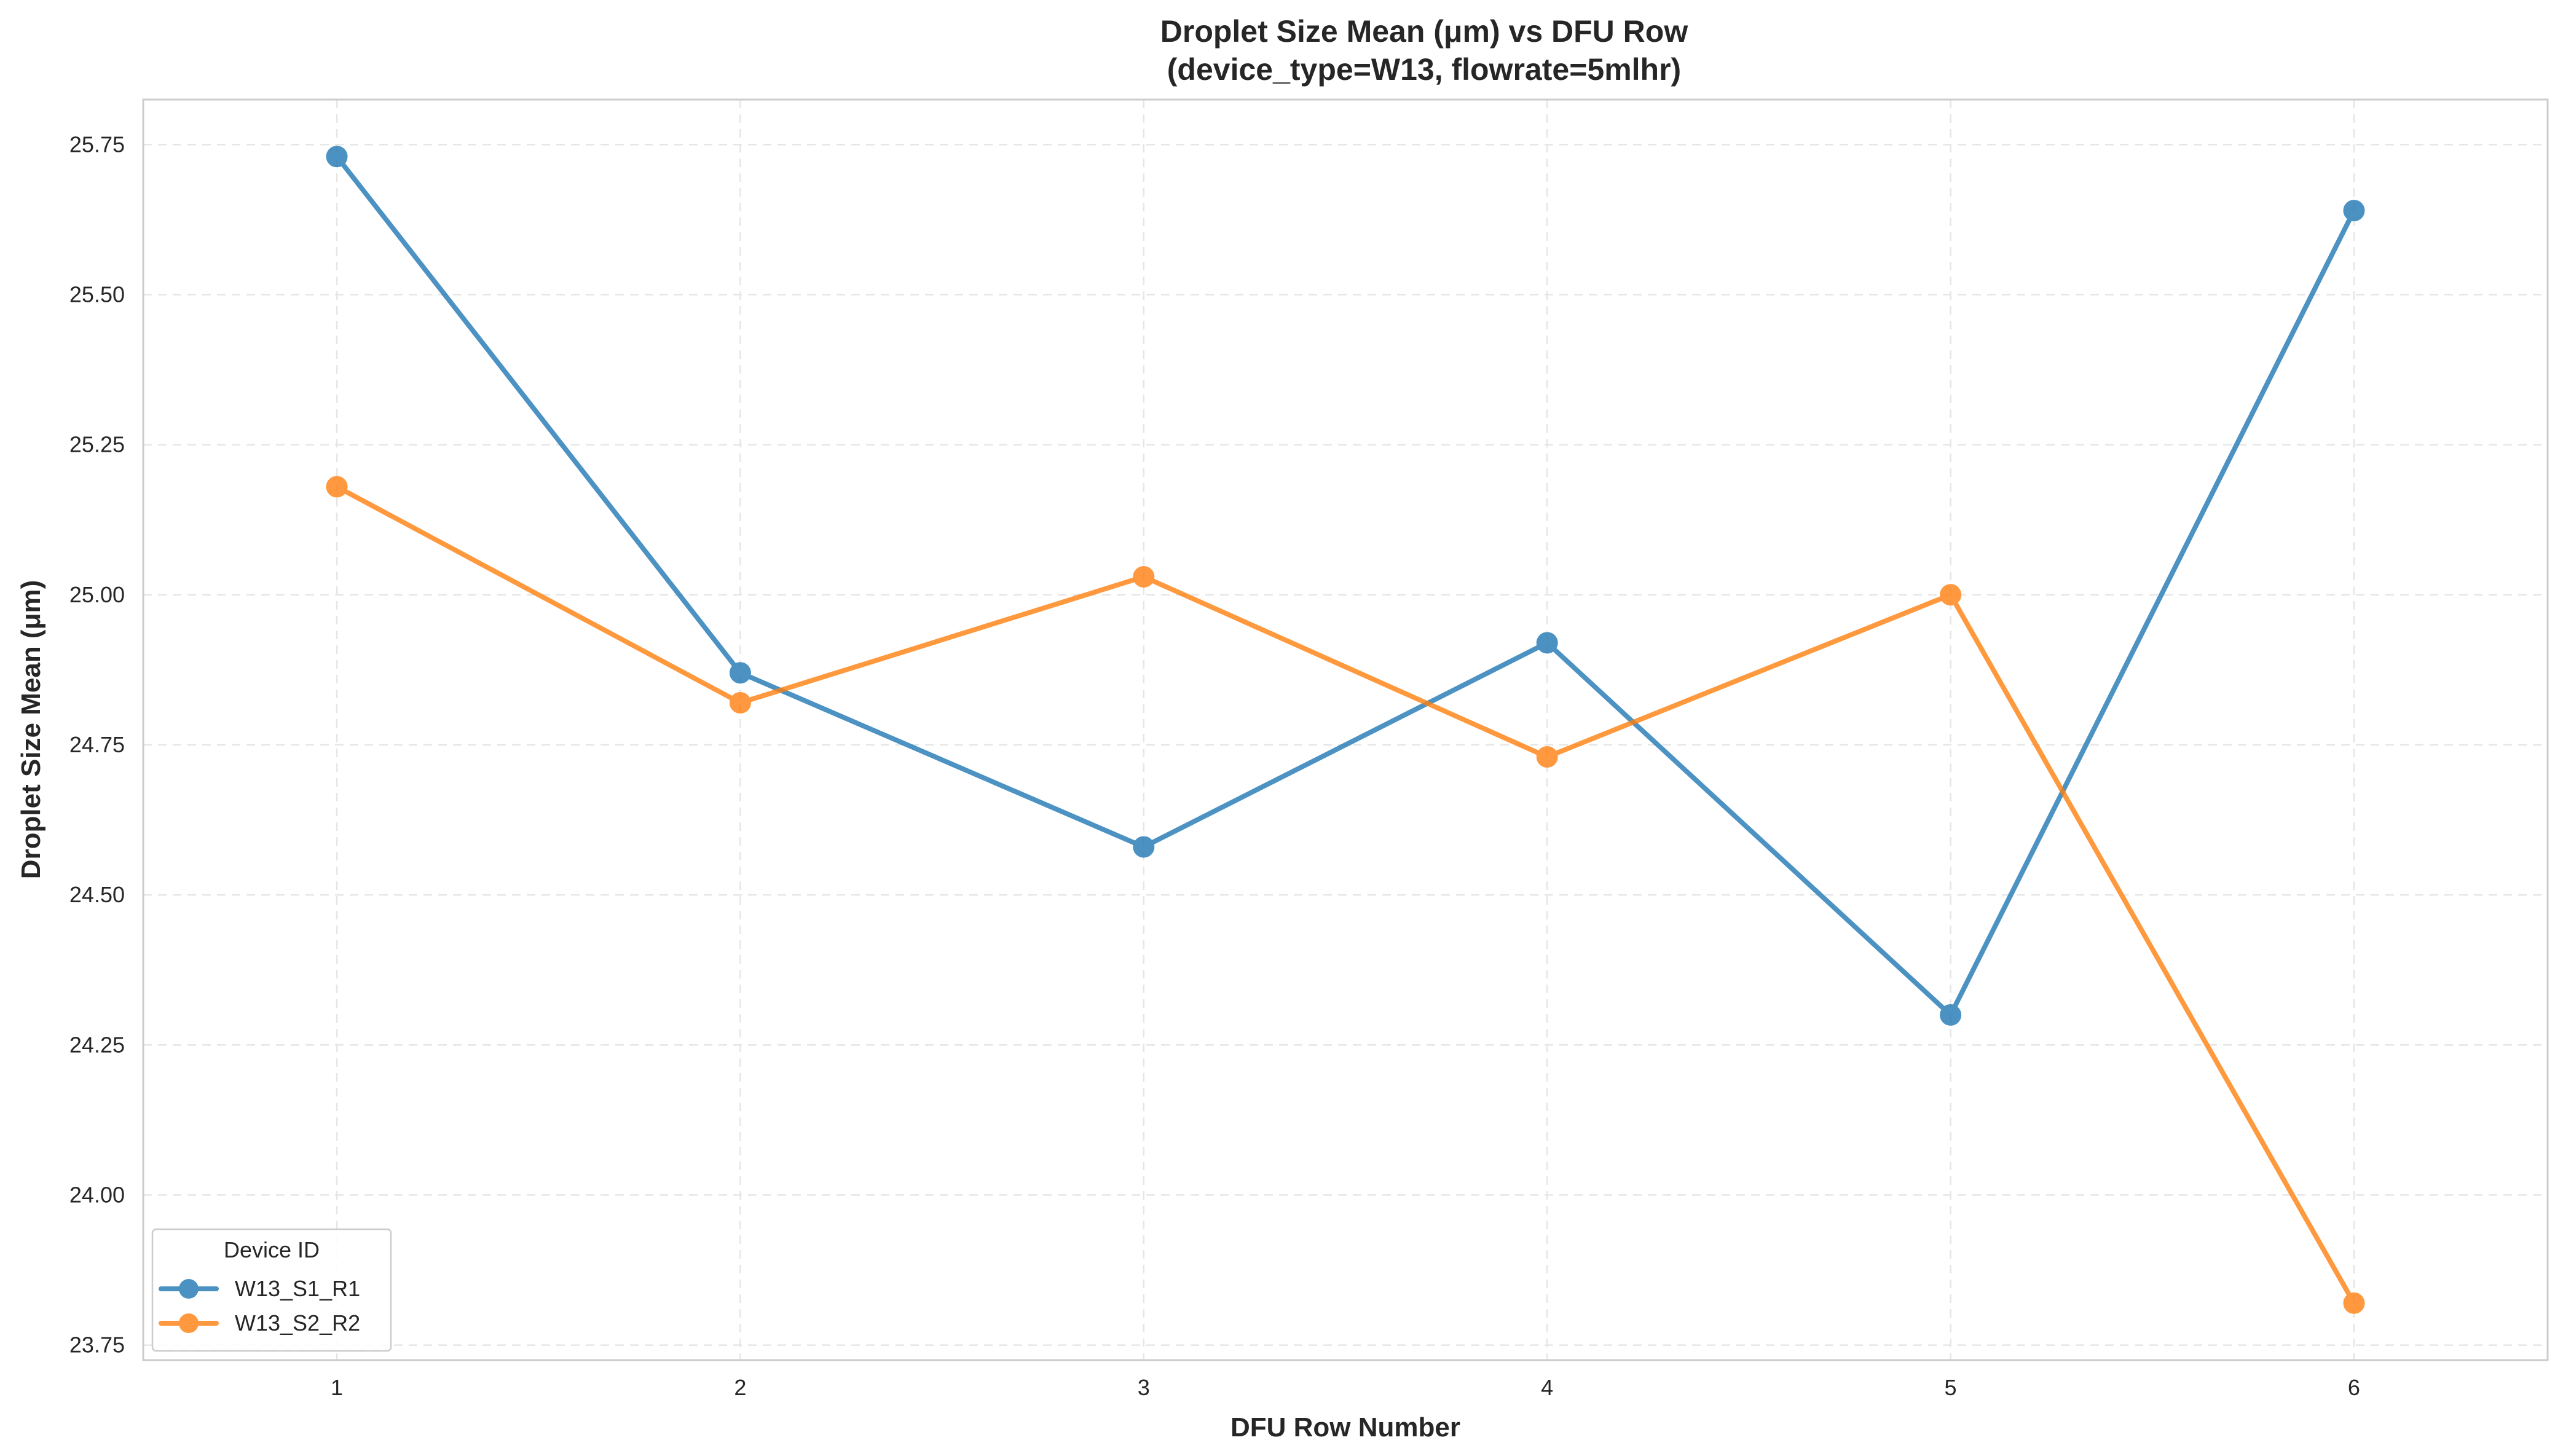  Describe the element at coordinates (1144, 1387) in the screenshot. I see `x-tick-label: 3` at that location.